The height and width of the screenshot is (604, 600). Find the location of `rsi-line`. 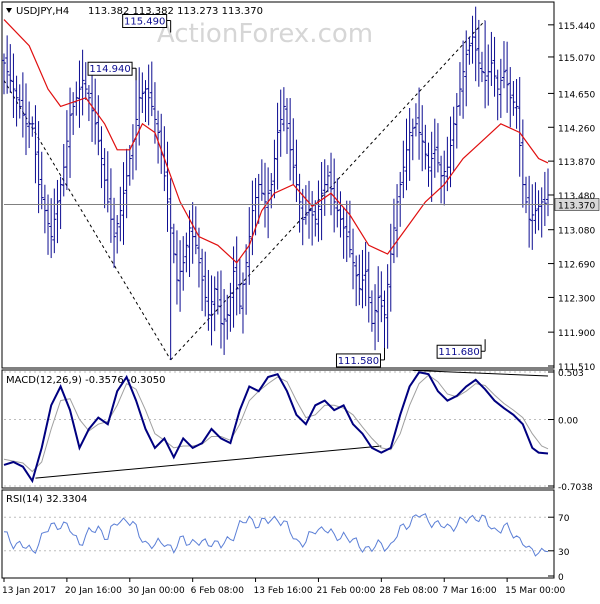

rsi-line is located at coordinates (276, 535).